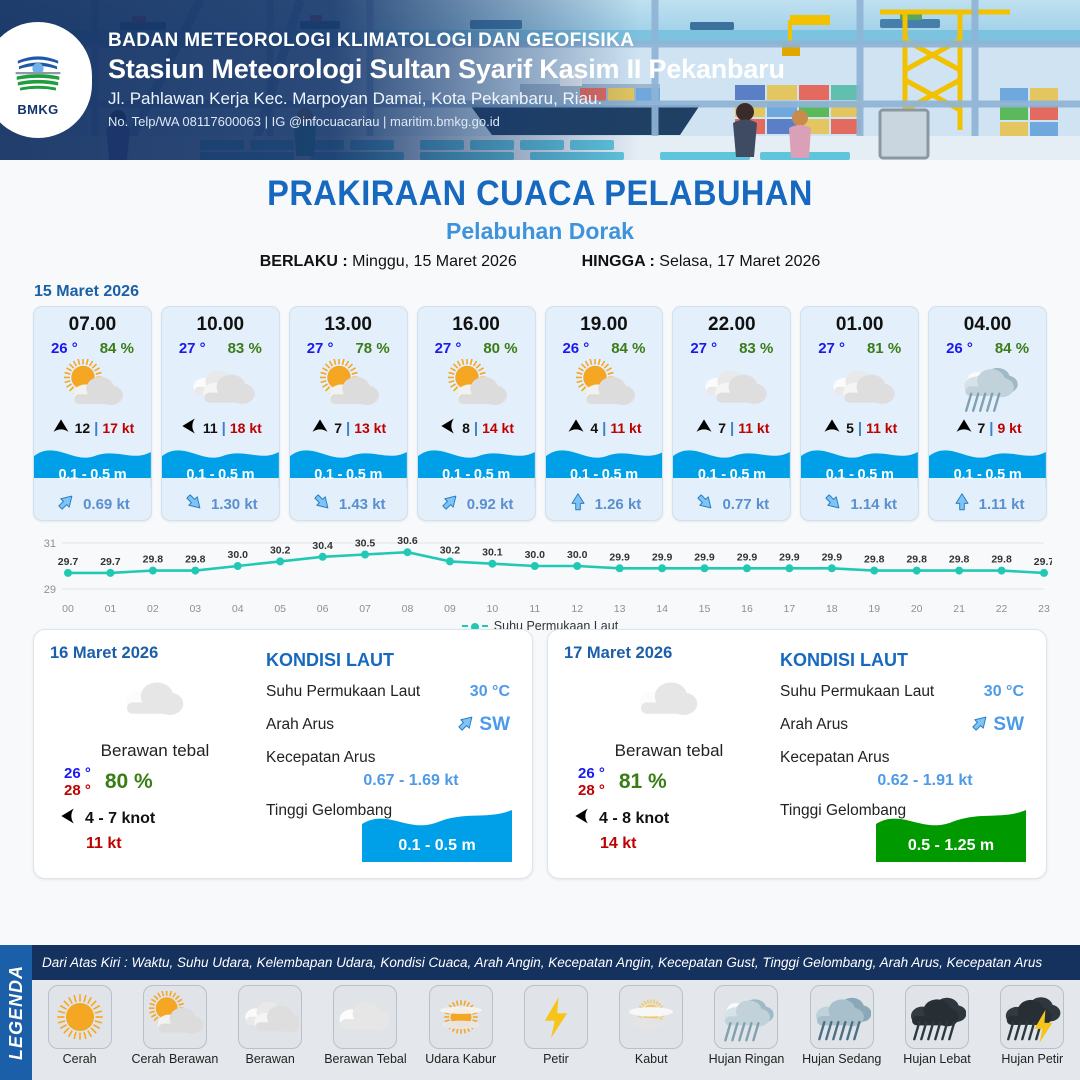 The height and width of the screenshot is (1080, 1080). I want to click on current-row: 1.14 kt, so click(859, 504).